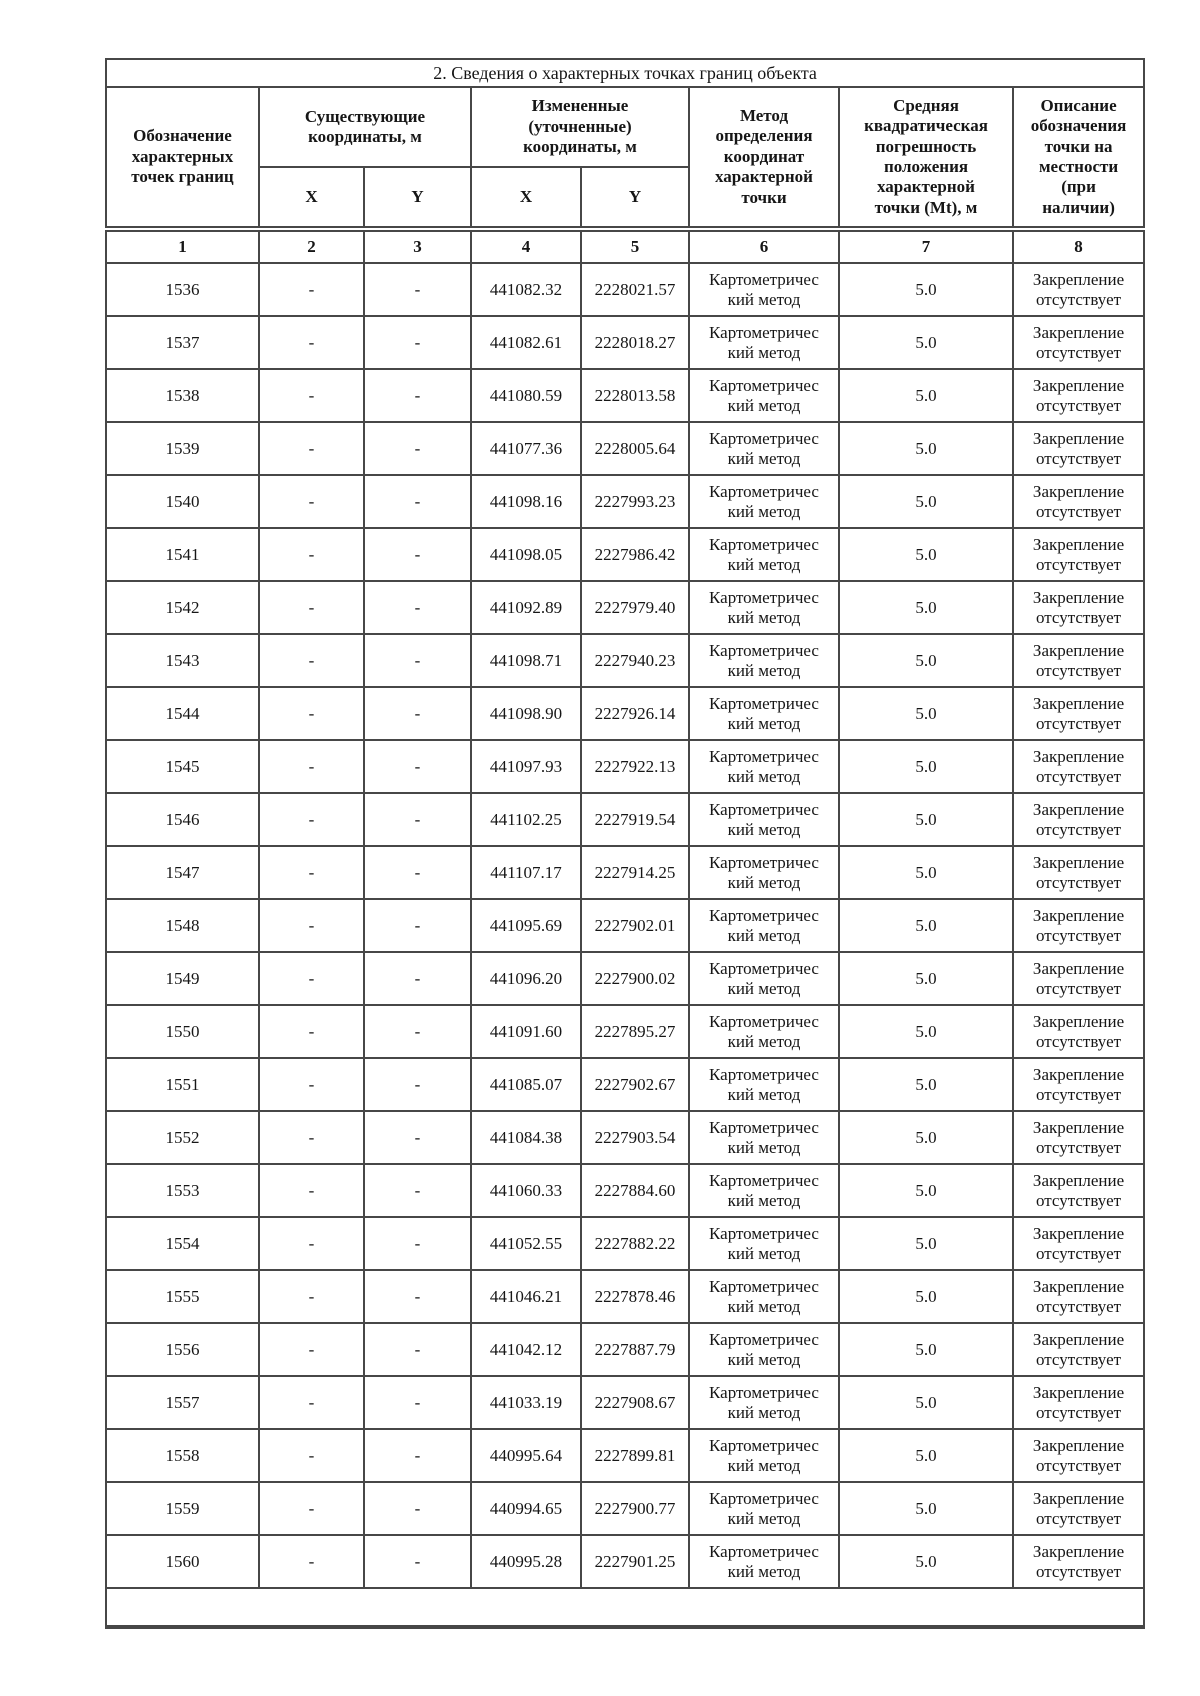 The width and height of the screenshot is (1200, 1696). Describe the element at coordinates (182, 1084) in the screenshot. I see `point-id-cell: 1551` at that location.